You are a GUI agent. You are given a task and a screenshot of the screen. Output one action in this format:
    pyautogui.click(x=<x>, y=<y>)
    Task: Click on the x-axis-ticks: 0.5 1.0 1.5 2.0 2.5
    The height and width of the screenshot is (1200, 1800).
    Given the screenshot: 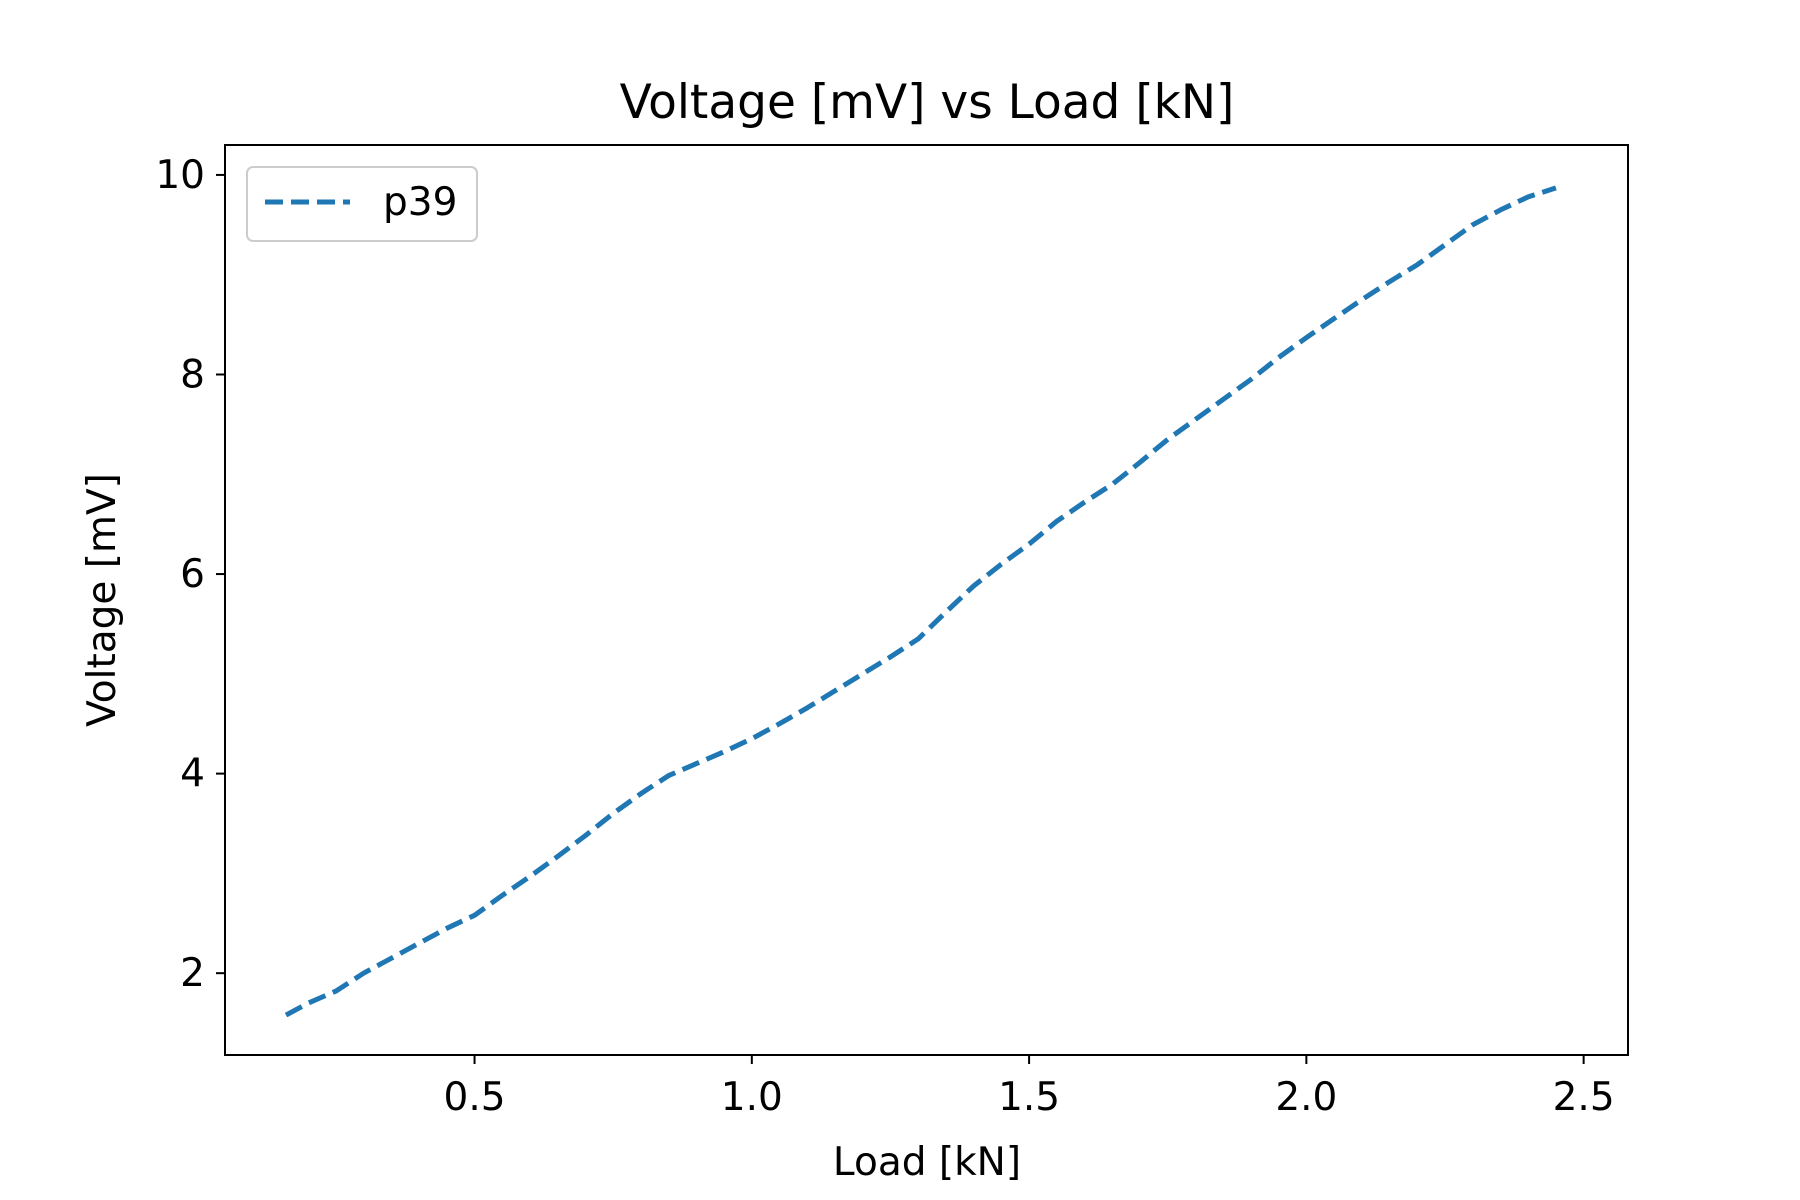 What is the action you would take?
    pyautogui.click(x=1029, y=1087)
    